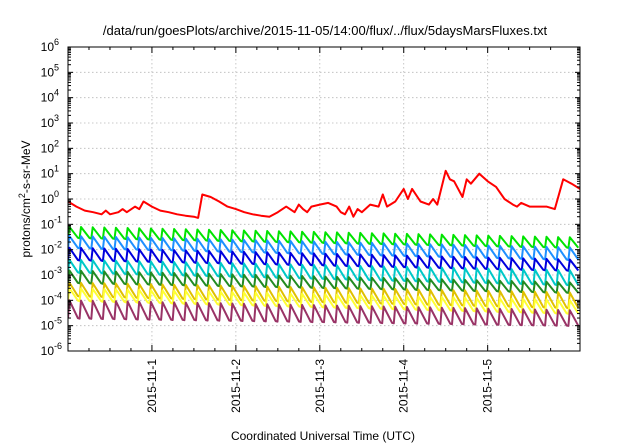  Describe the element at coordinates (488, 386) in the screenshot. I see `x-tick-label: 2015-11-5` at that location.